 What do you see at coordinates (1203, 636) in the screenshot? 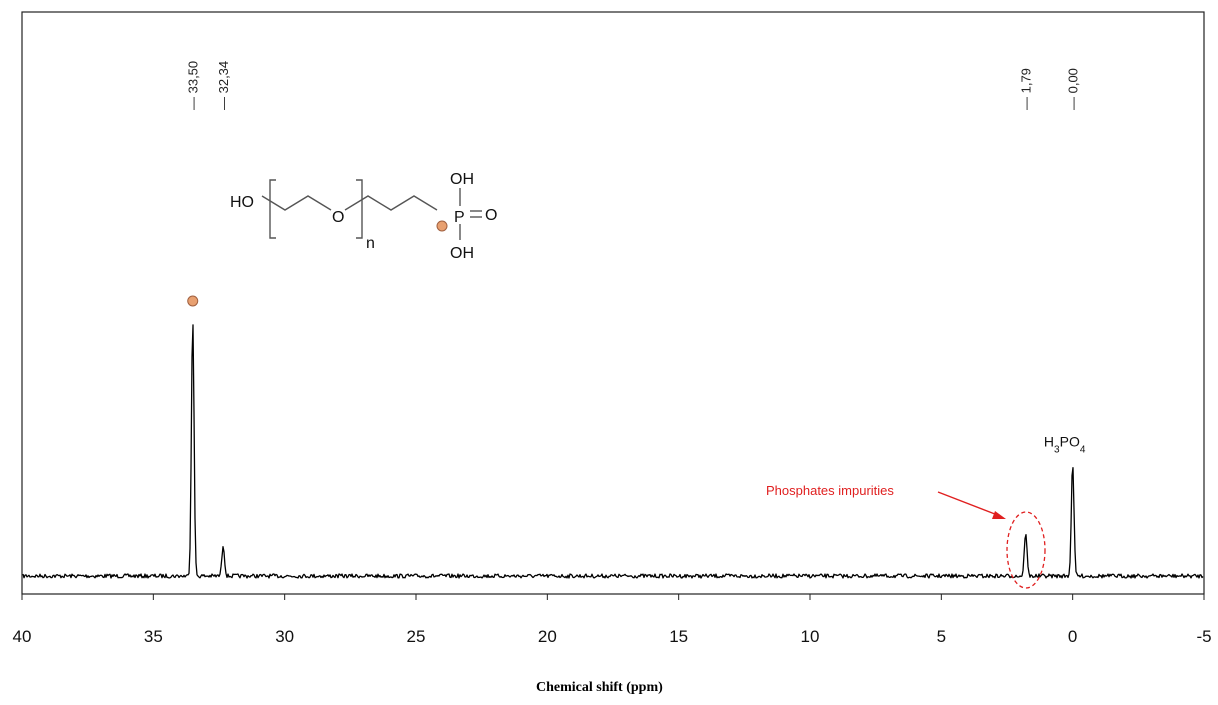
I see `x-tick-label: -5` at bounding box center [1203, 636].